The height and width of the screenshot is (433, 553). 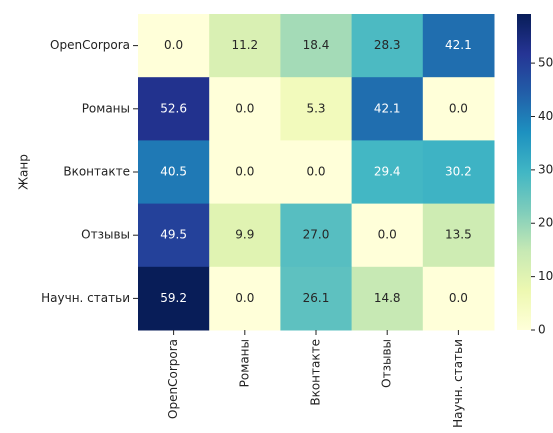 I want to click on cell-label: 28.3, so click(x=387, y=45).